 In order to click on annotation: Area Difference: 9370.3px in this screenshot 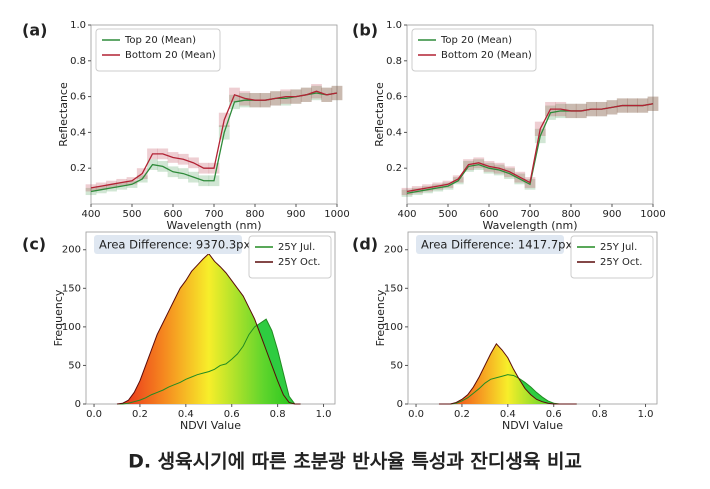, I will do `click(174, 245)`.